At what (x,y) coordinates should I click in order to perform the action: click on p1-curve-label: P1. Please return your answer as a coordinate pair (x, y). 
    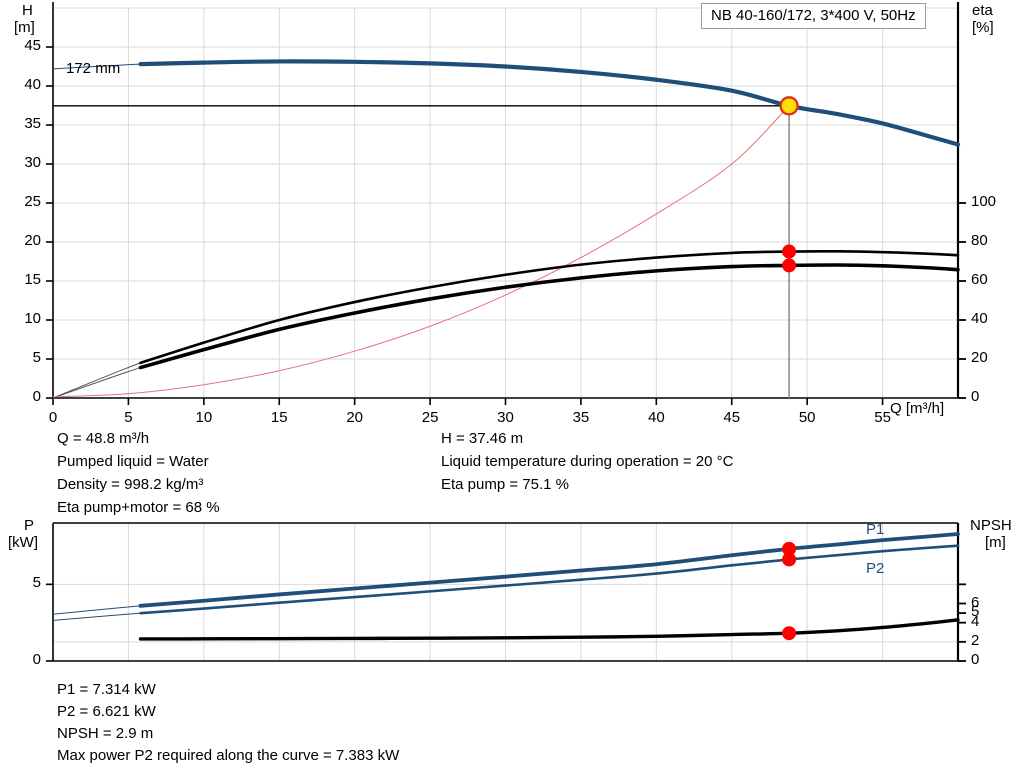
    Looking at the image, I should click on (875, 529).